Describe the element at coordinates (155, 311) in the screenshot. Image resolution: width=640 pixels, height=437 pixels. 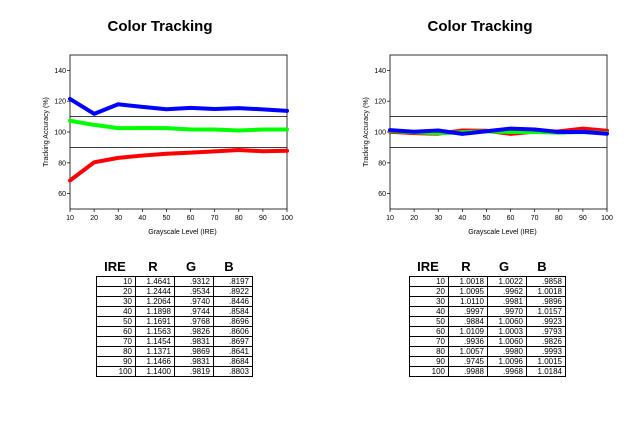
I see `table-cell: 1.1898` at that location.